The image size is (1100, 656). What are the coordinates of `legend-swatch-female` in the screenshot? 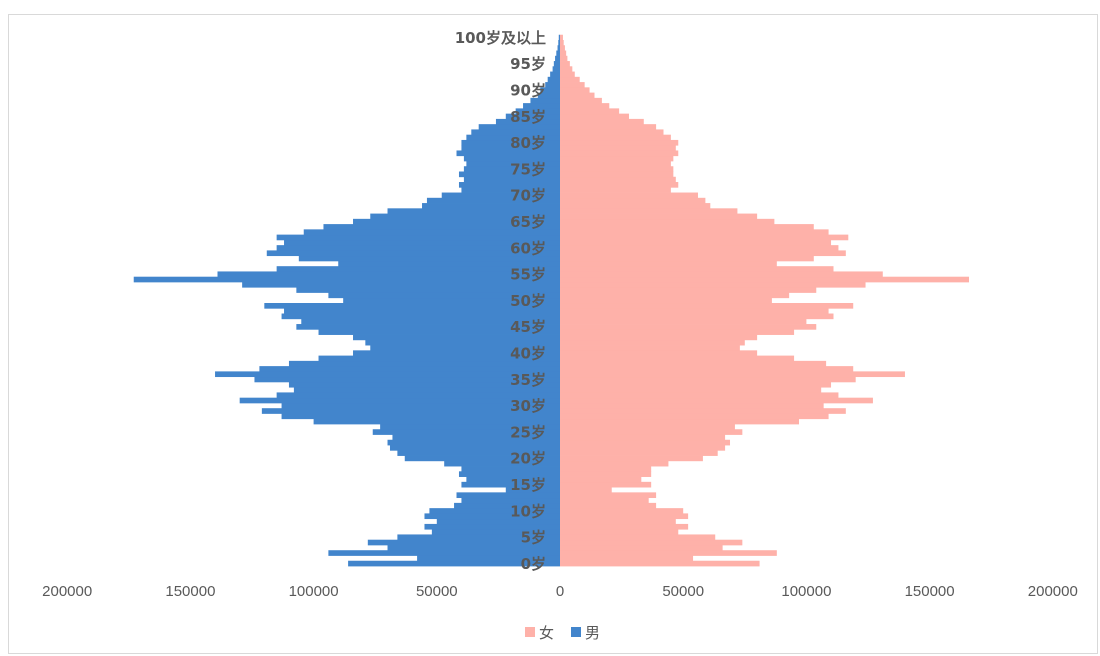 It's located at (530, 632).